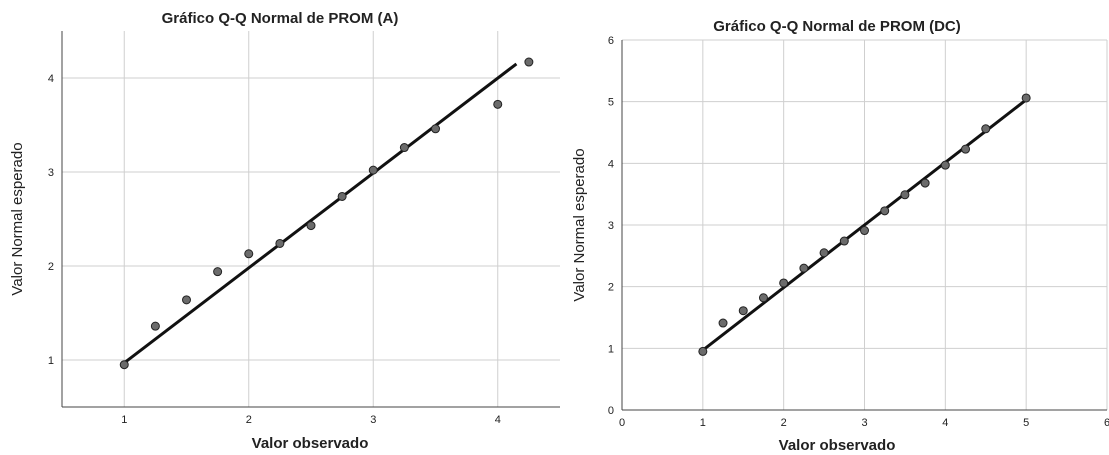 This screenshot has height=455, width=1109. What do you see at coordinates (837, 26) in the screenshot?
I see `chart-title: Gráfico Q-Q Normal de PROM (DC)` at bounding box center [837, 26].